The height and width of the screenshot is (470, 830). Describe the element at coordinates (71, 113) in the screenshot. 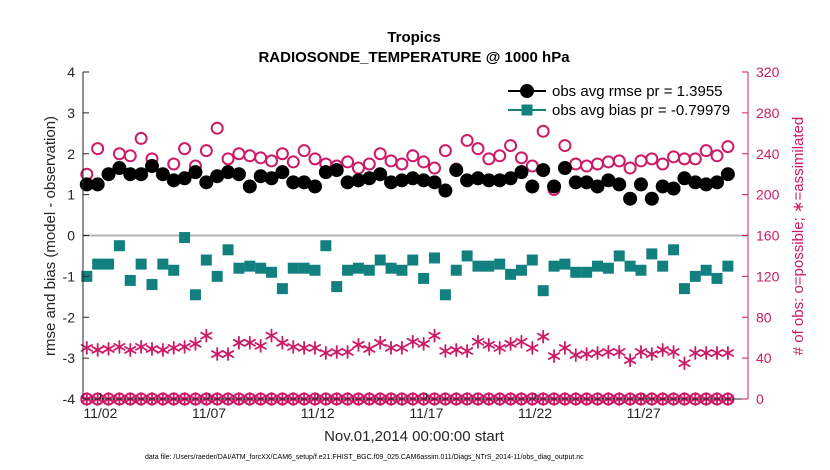

I see `y-tick-label: 3` at that location.